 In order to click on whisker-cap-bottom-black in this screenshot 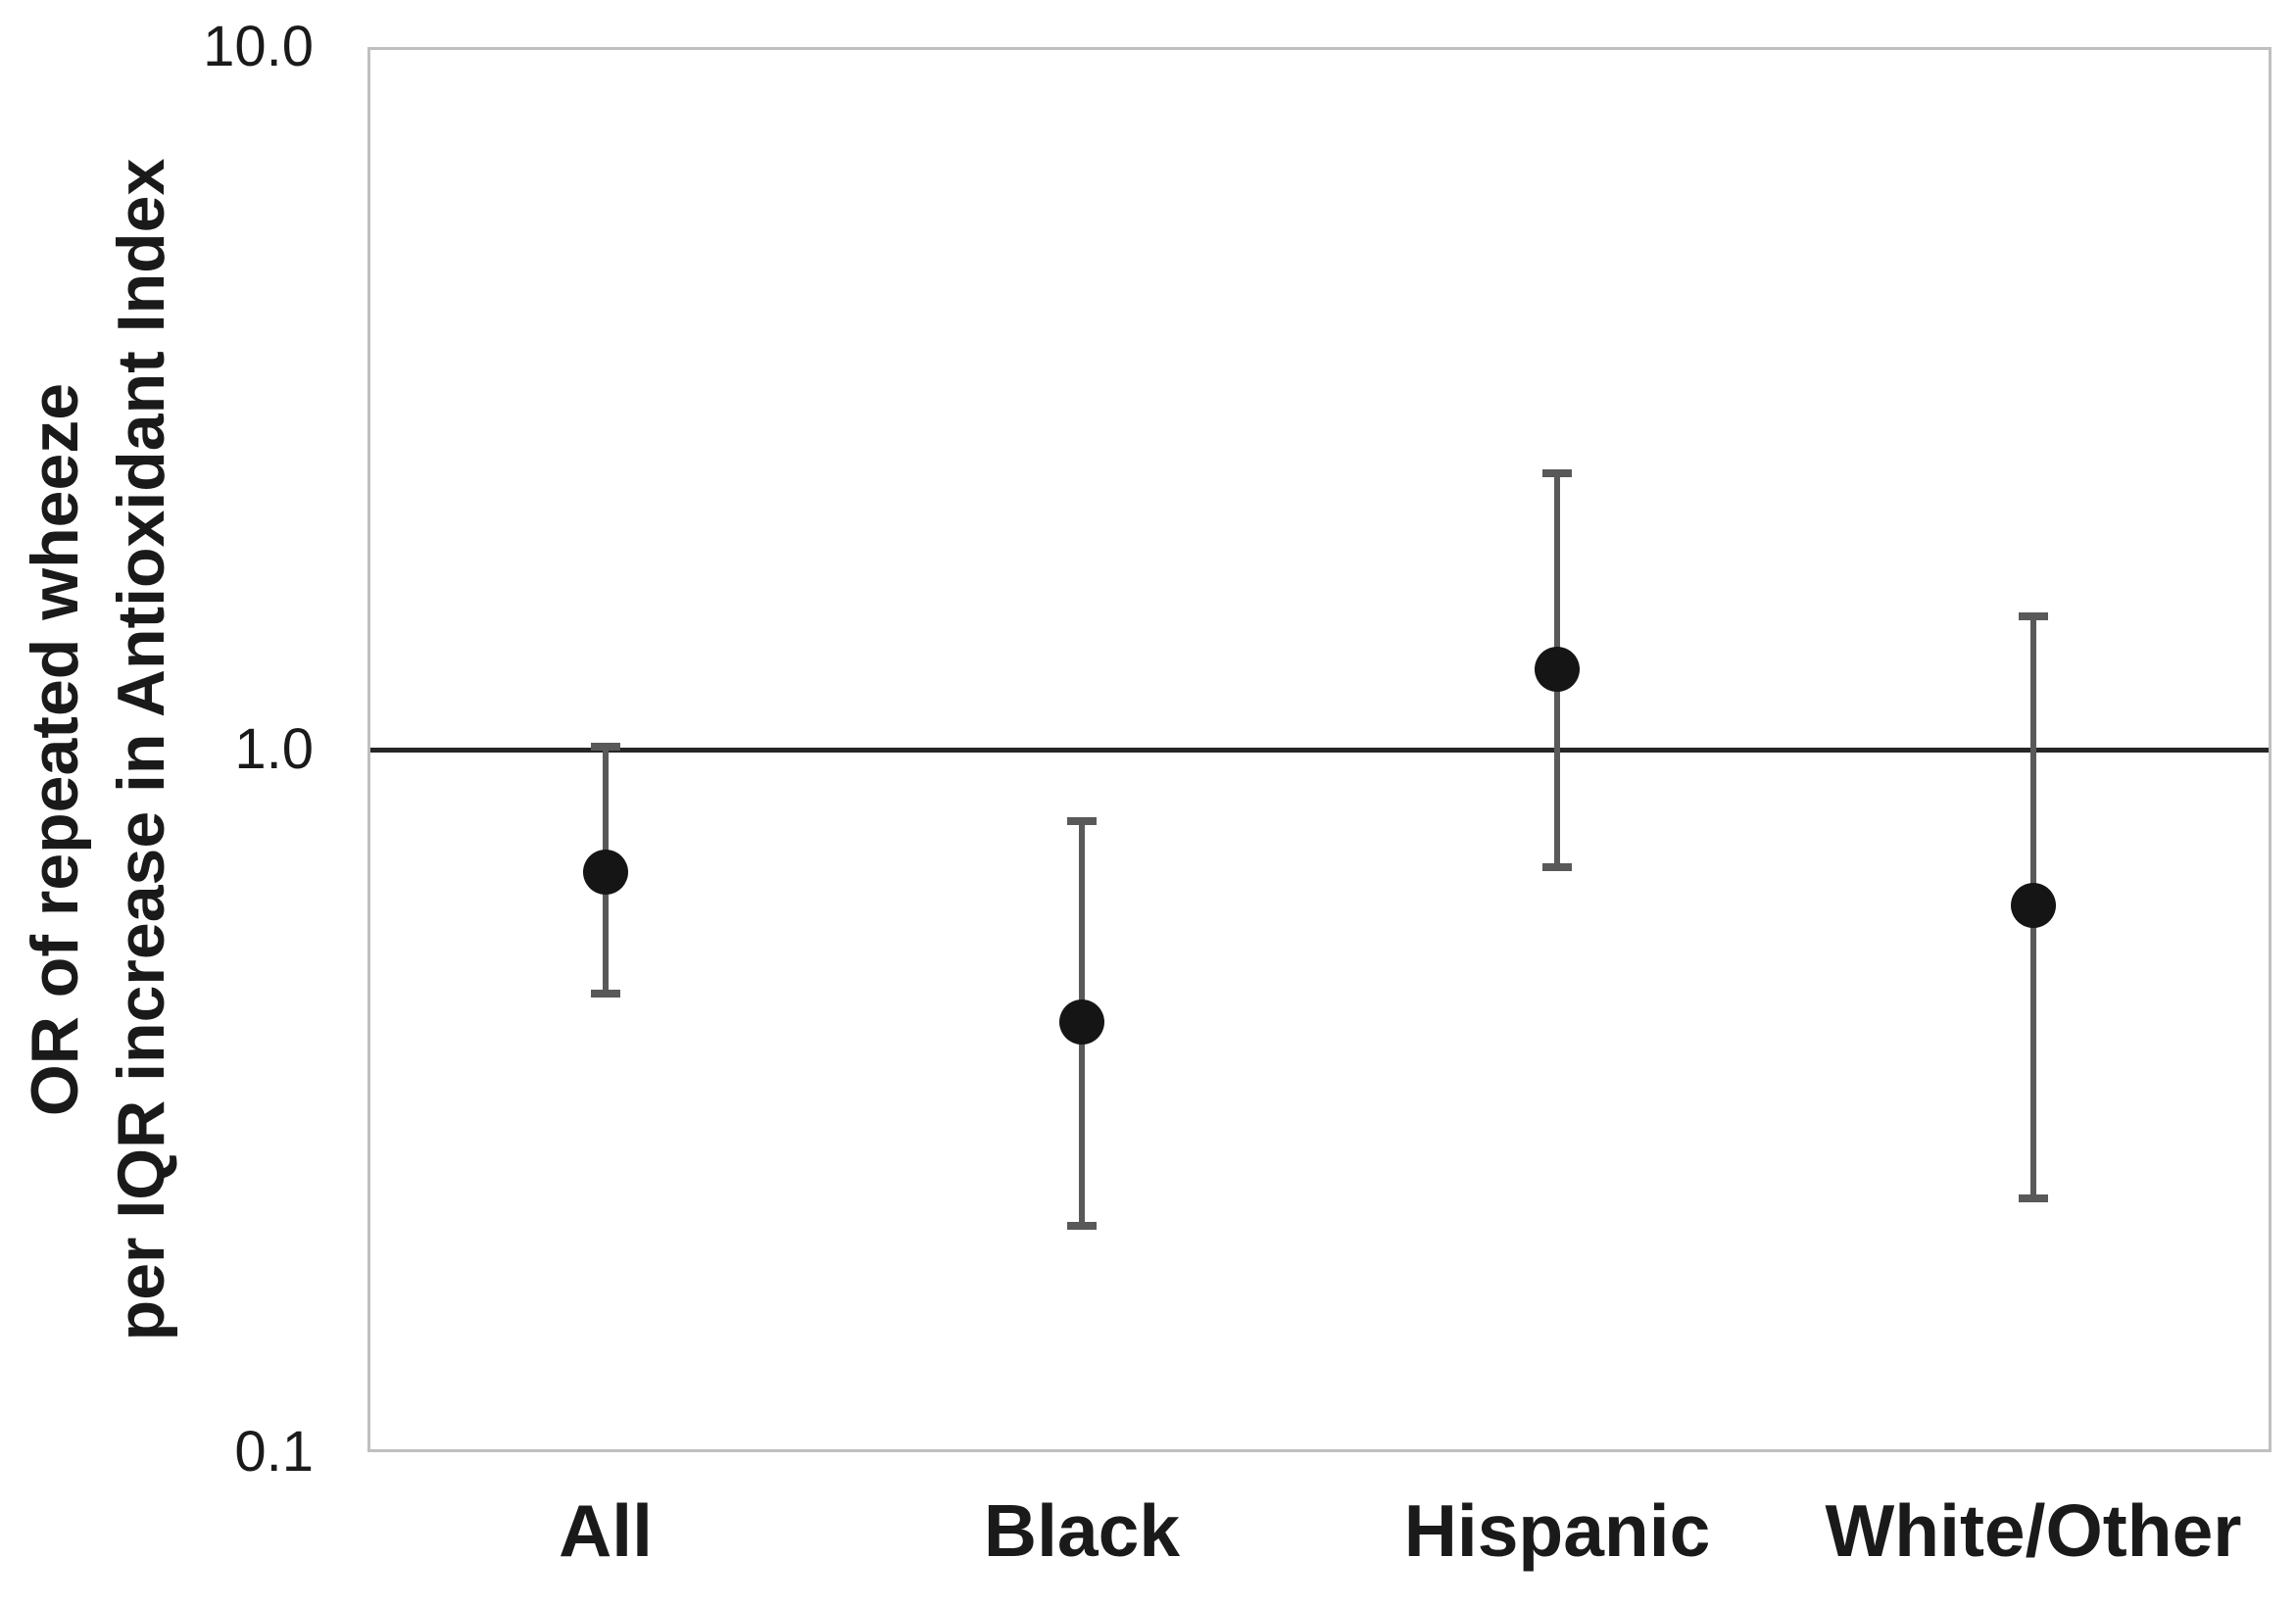, I will do `click(1082, 1226)`.